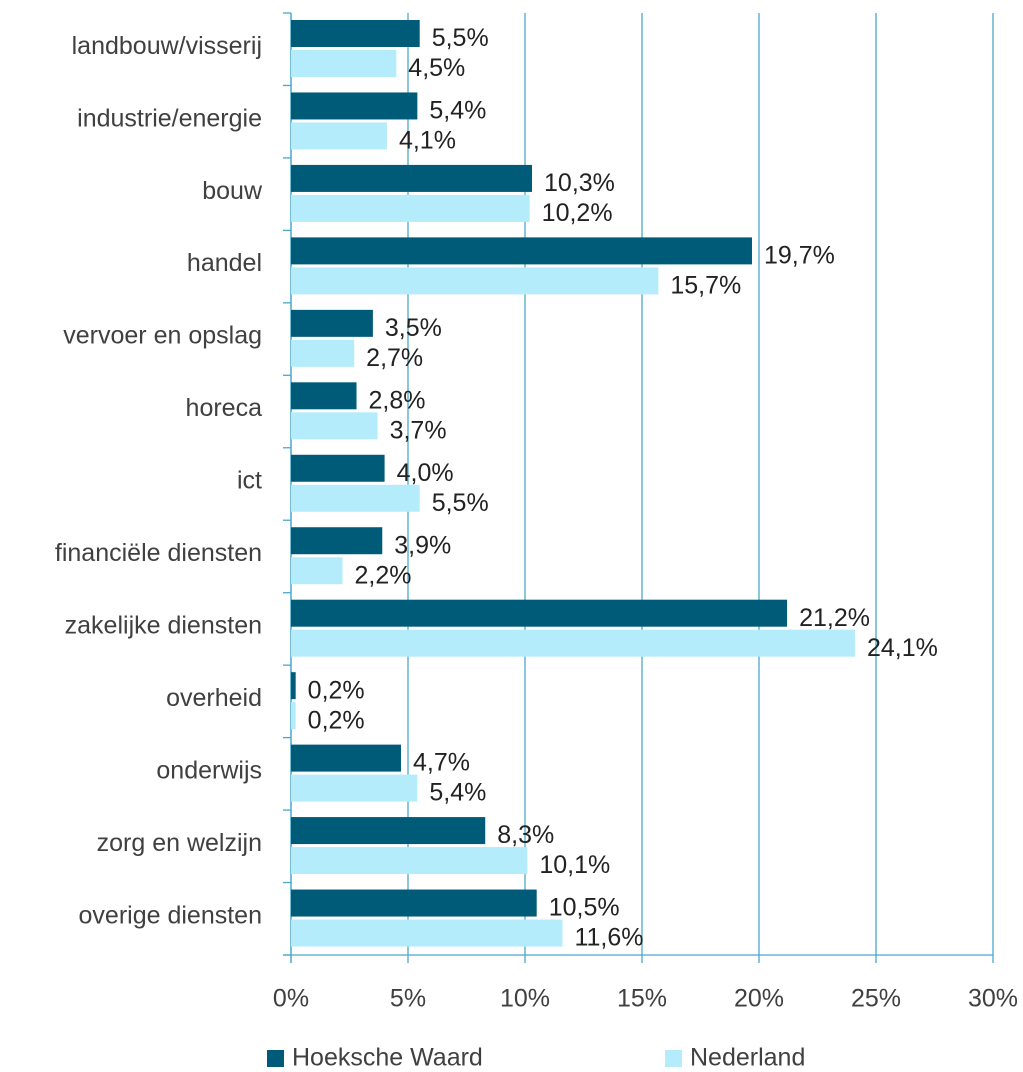 This screenshot has width=1023, height=1072. Describe the element at coordinates (169, 118) in the screenshot. I see `category-label: industrie/energie` at that location.